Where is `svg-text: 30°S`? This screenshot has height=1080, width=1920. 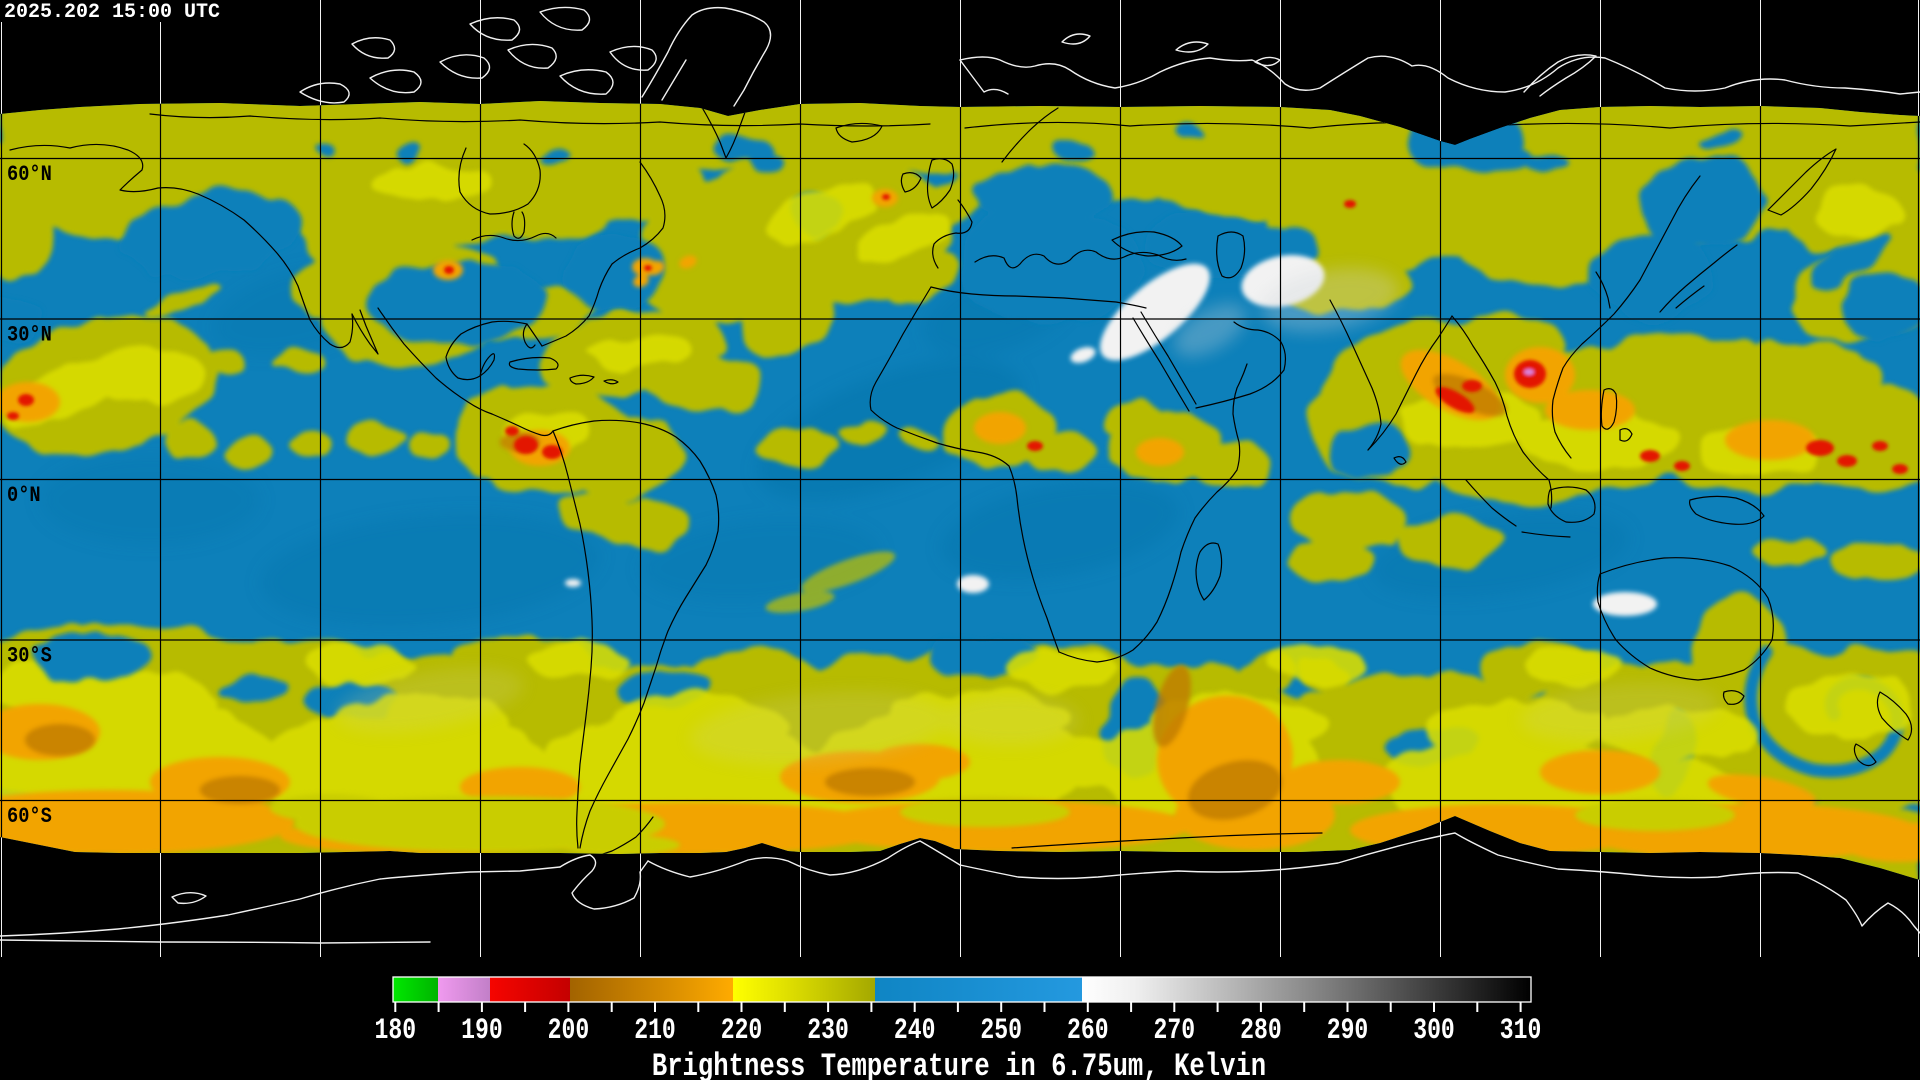
svg-text: 30°S is located at coordinates (29, 656).